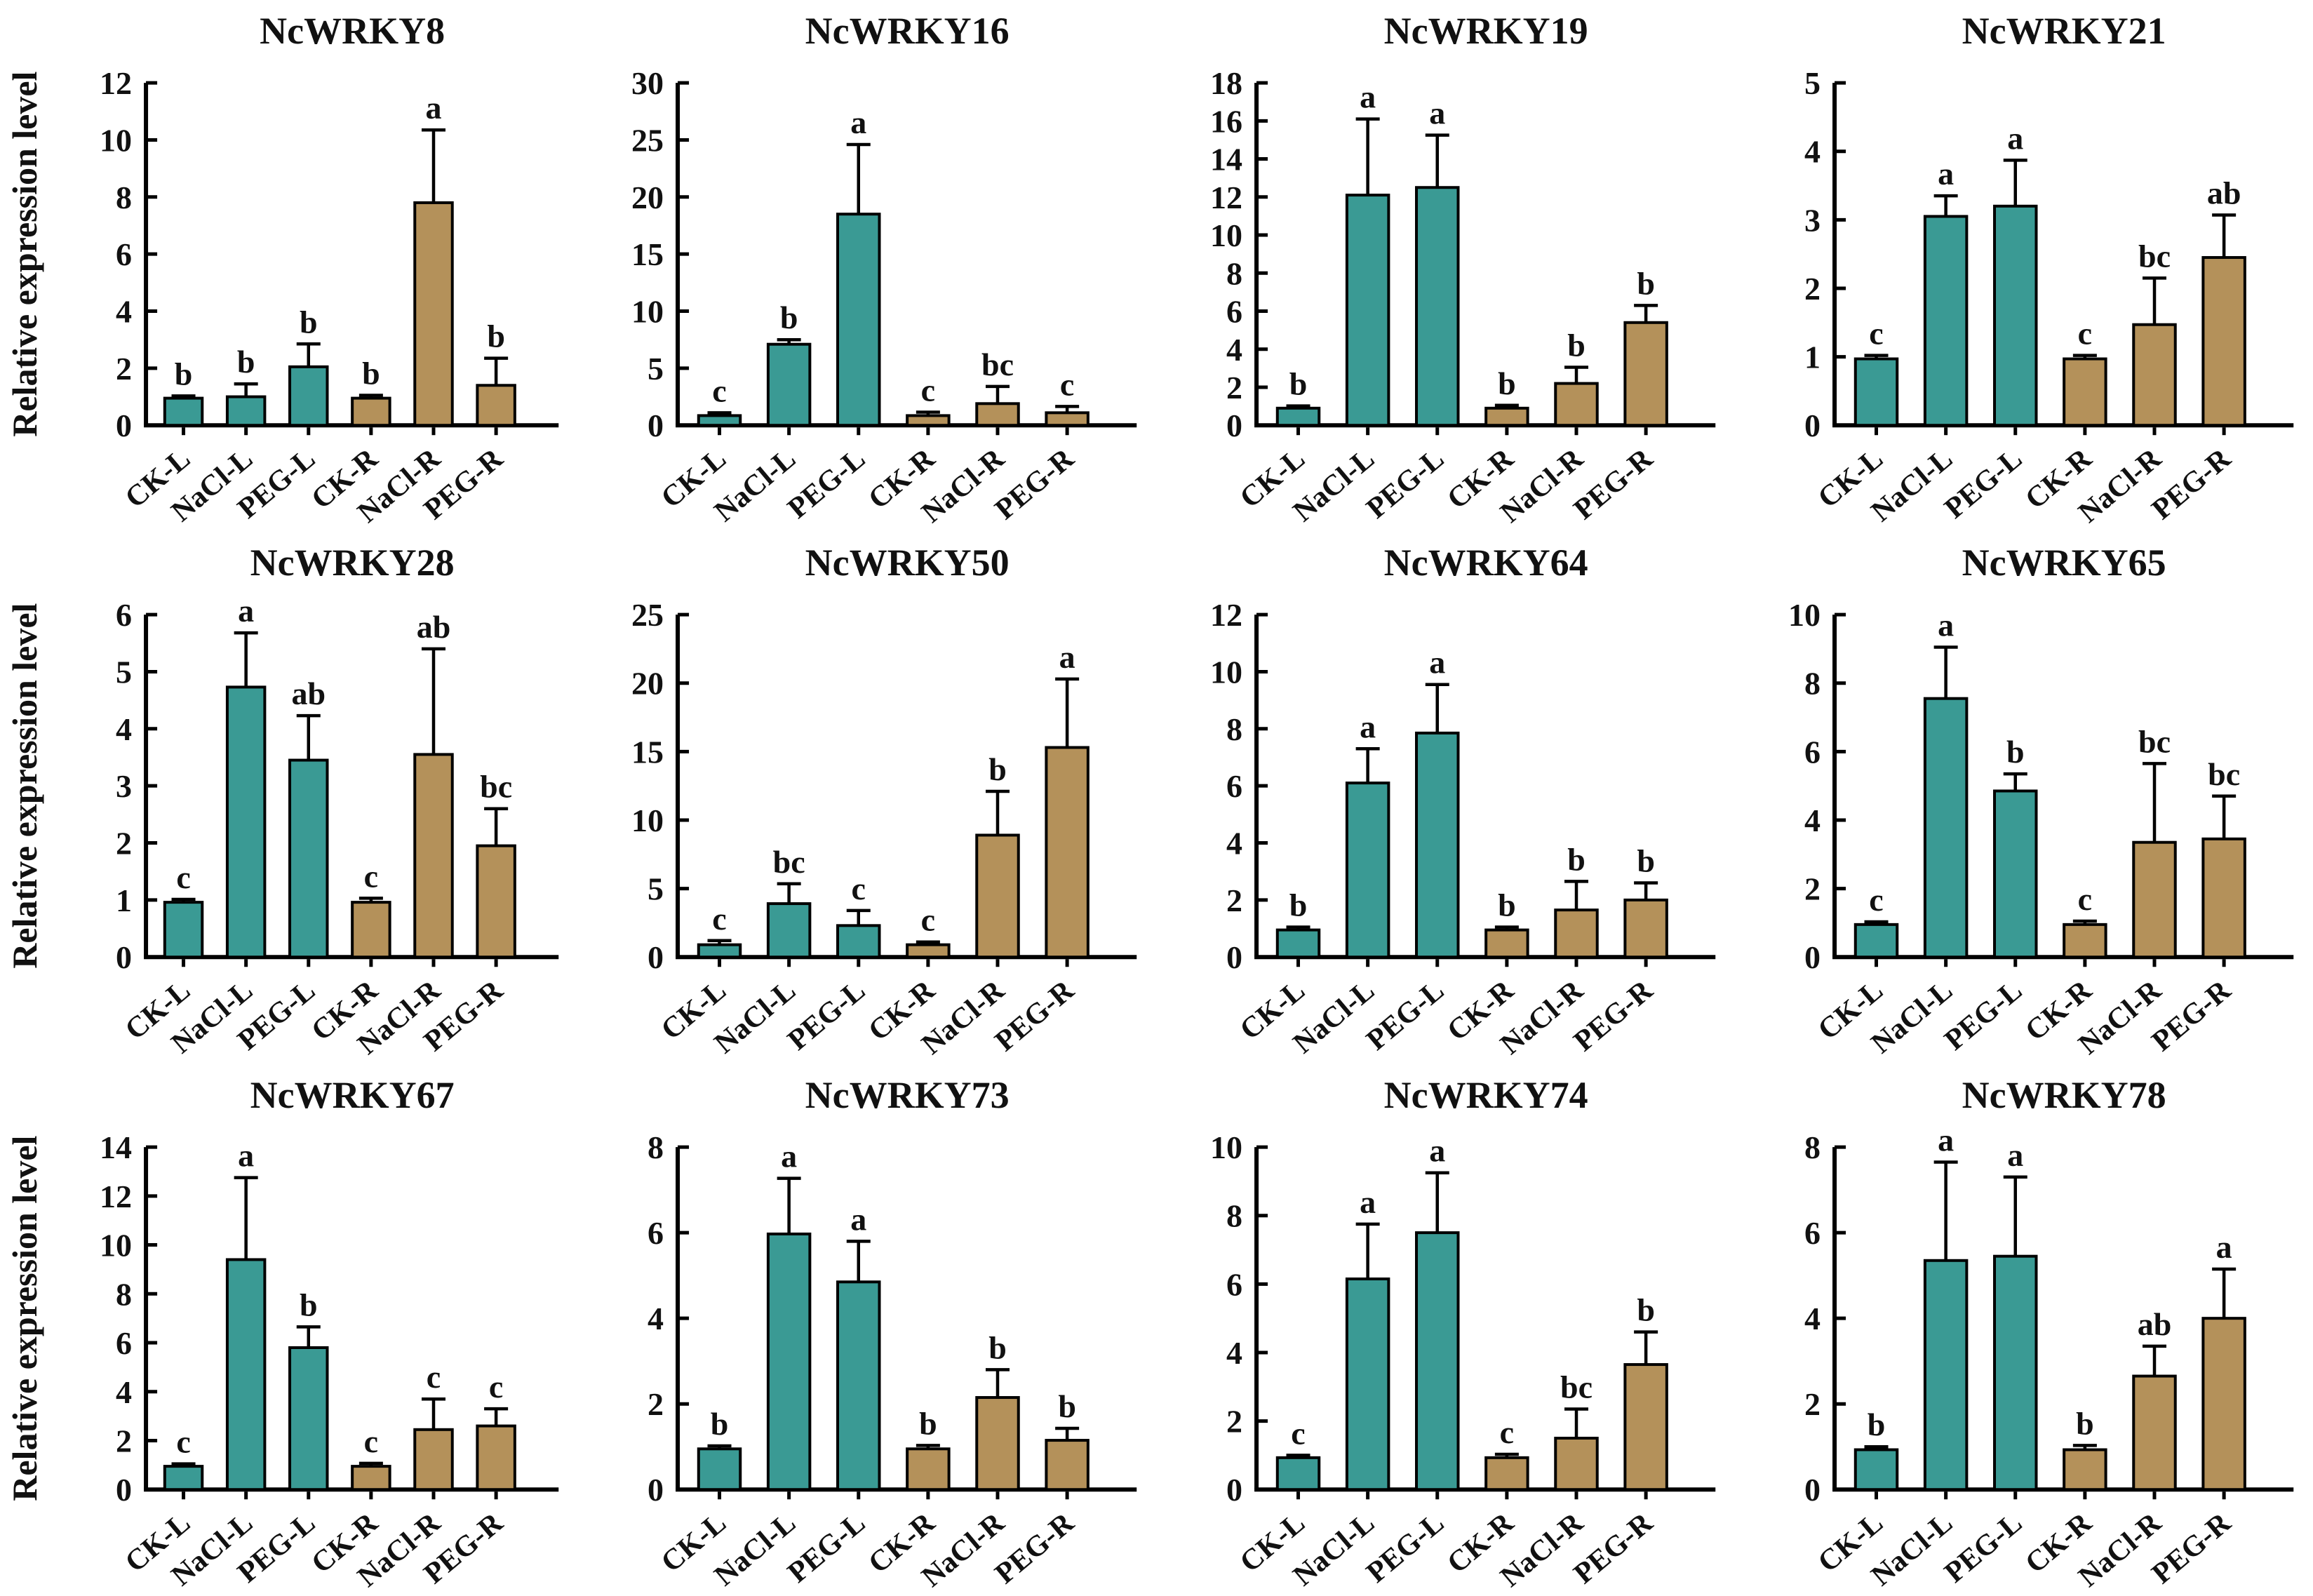  I want to click on chart-title: NcWRKY8, so click(352, 31).